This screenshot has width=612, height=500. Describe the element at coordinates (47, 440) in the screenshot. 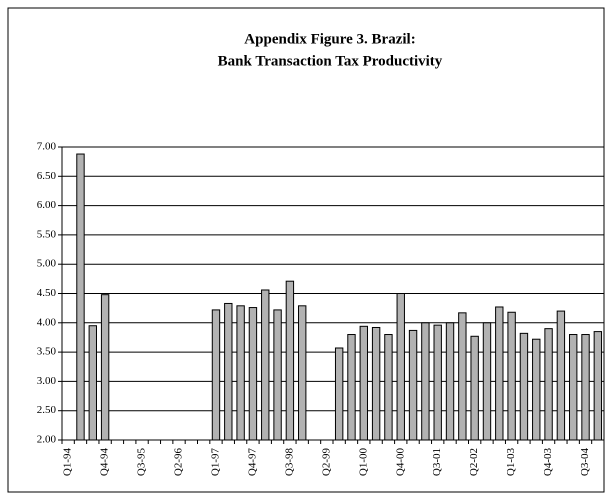

I see `y-tick-label: 2.00` at that location.